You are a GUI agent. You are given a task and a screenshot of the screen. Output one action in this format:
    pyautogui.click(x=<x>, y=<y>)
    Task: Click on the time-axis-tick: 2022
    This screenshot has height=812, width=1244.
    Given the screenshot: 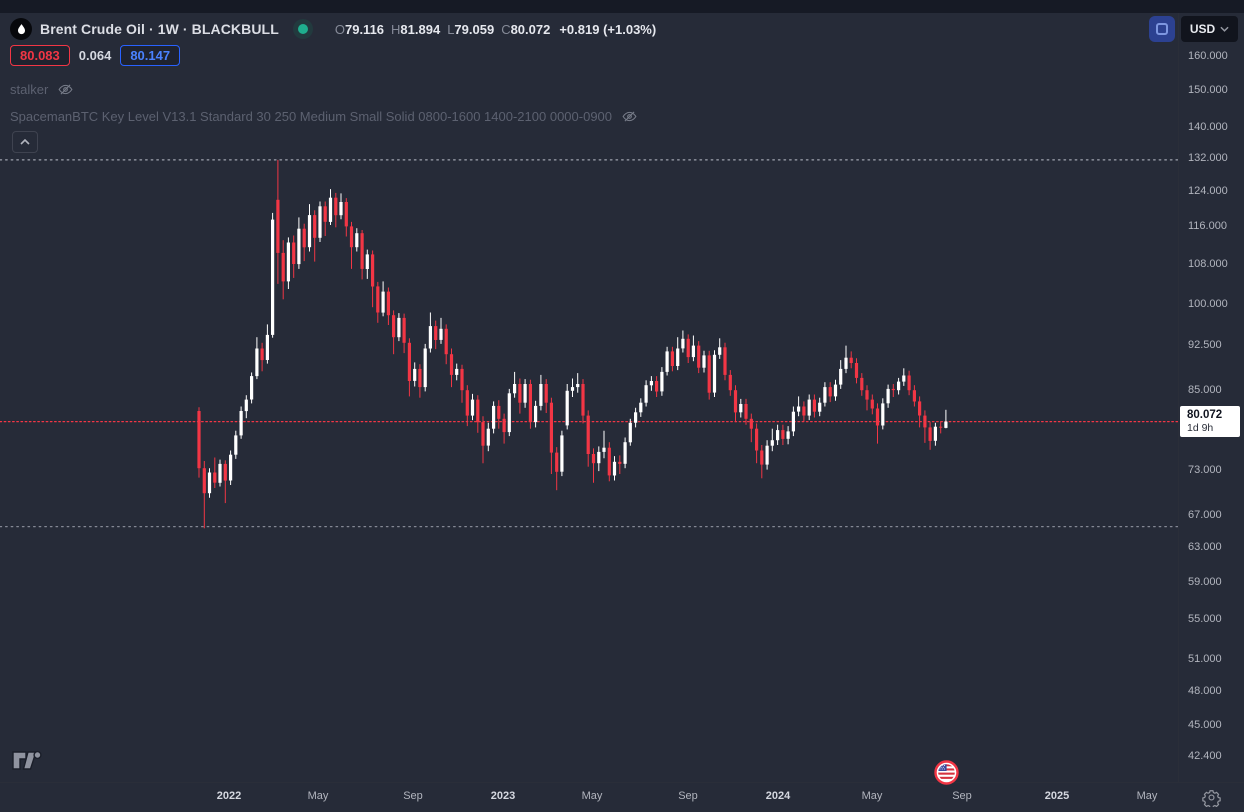 What is the action you would take?
    pyautogui.click(x=229, y=796)
    